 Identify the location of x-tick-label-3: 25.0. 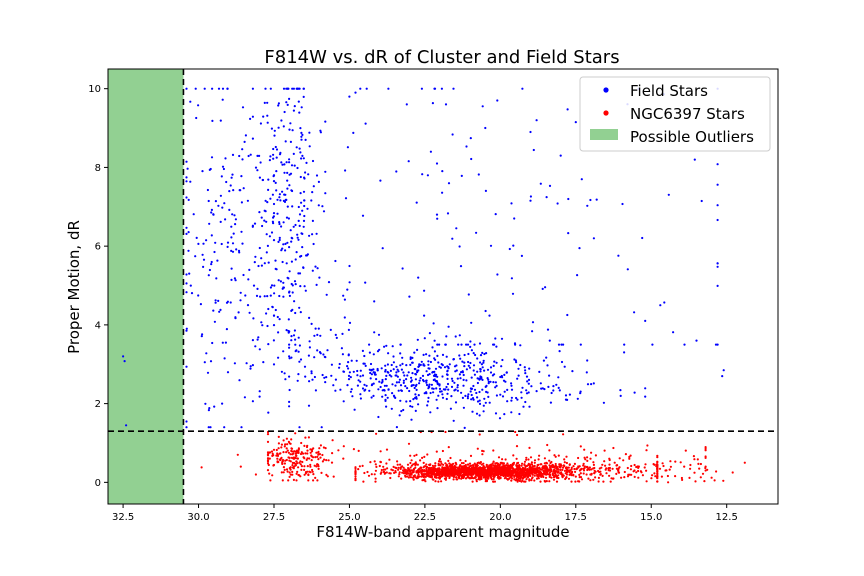
(349, 517).